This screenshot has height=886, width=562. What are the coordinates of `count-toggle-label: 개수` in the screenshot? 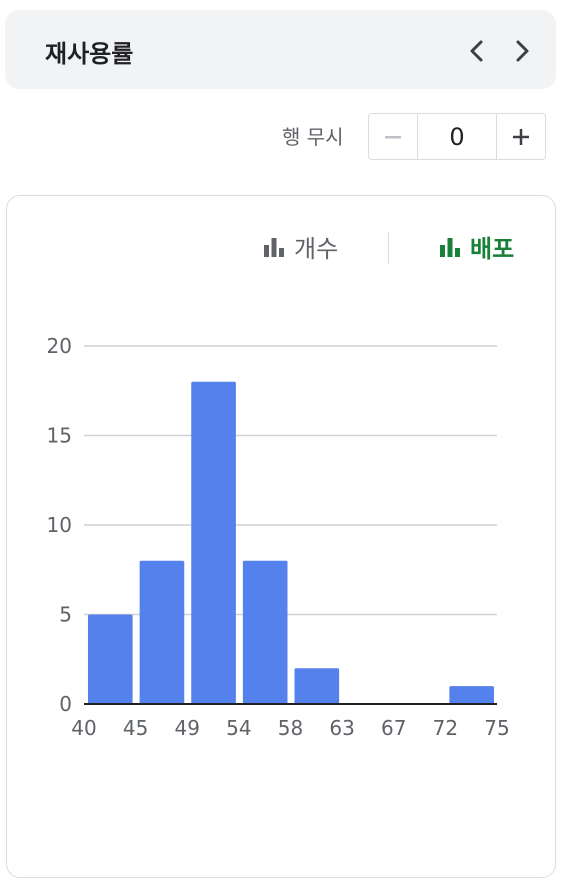 It's located at (316, 249).